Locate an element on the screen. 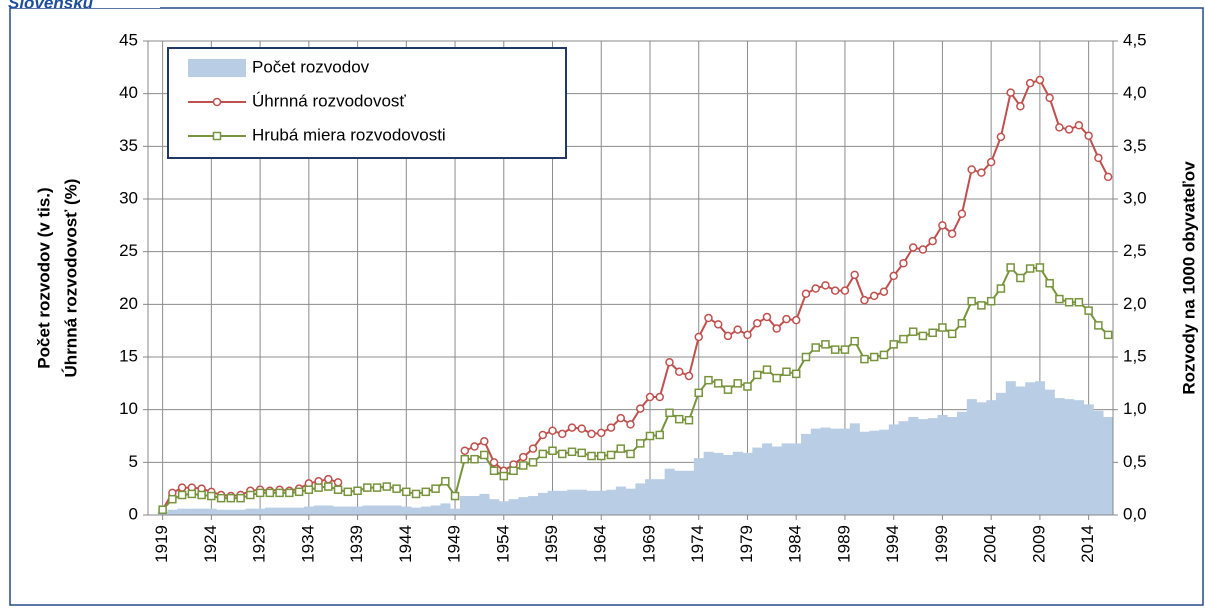 The image size is (1205, 612). x-tick-label: 1984 is located at coordinates (795, 544).